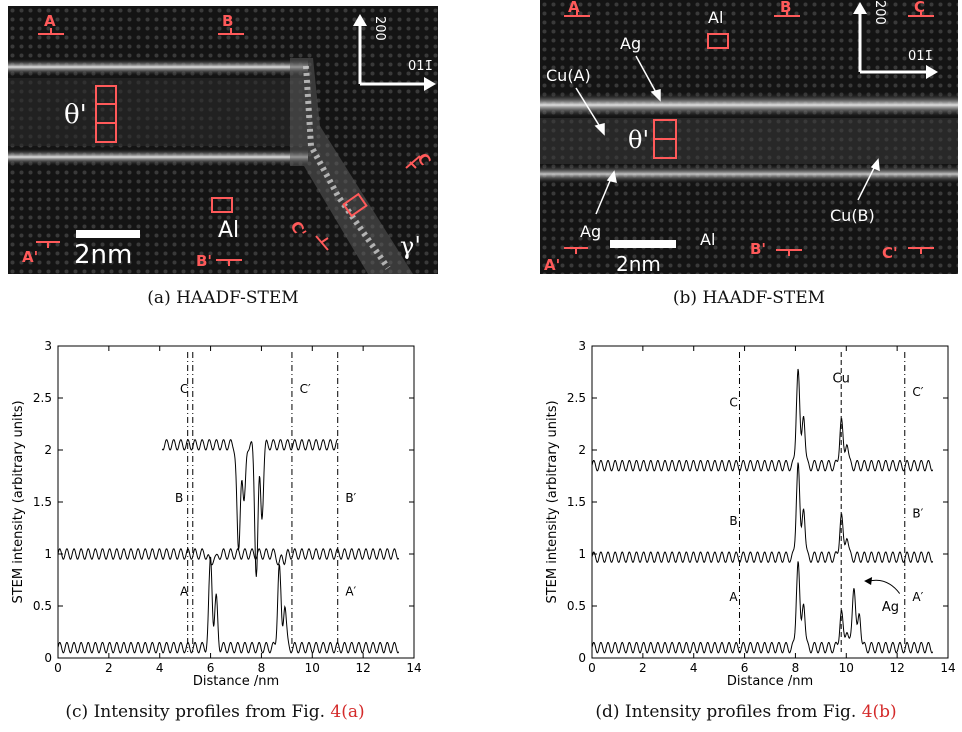  Describe the element at coordinates (410, 246) in the screenshot. I see `gamma-prime-label: γ'` at that location.